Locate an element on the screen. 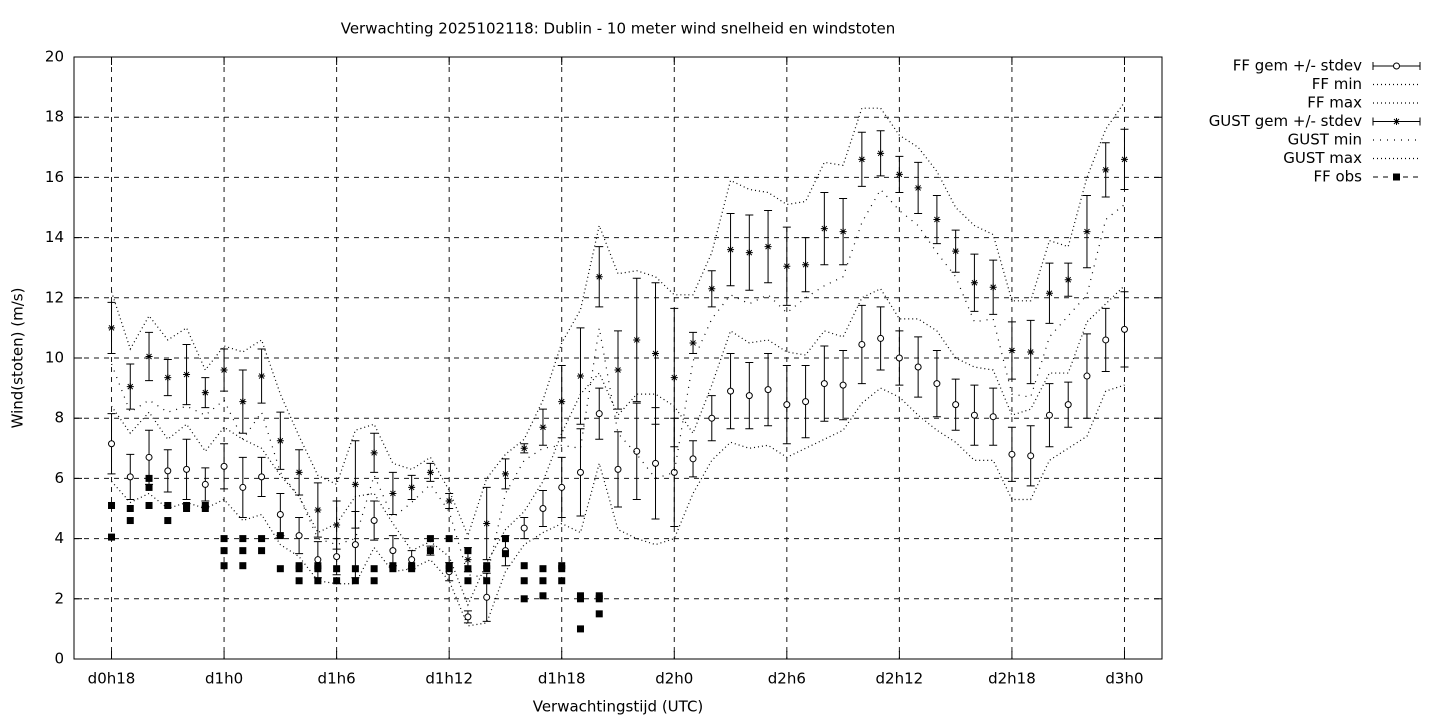  y-tick-label: 0 is located at coordinates (59, 659).